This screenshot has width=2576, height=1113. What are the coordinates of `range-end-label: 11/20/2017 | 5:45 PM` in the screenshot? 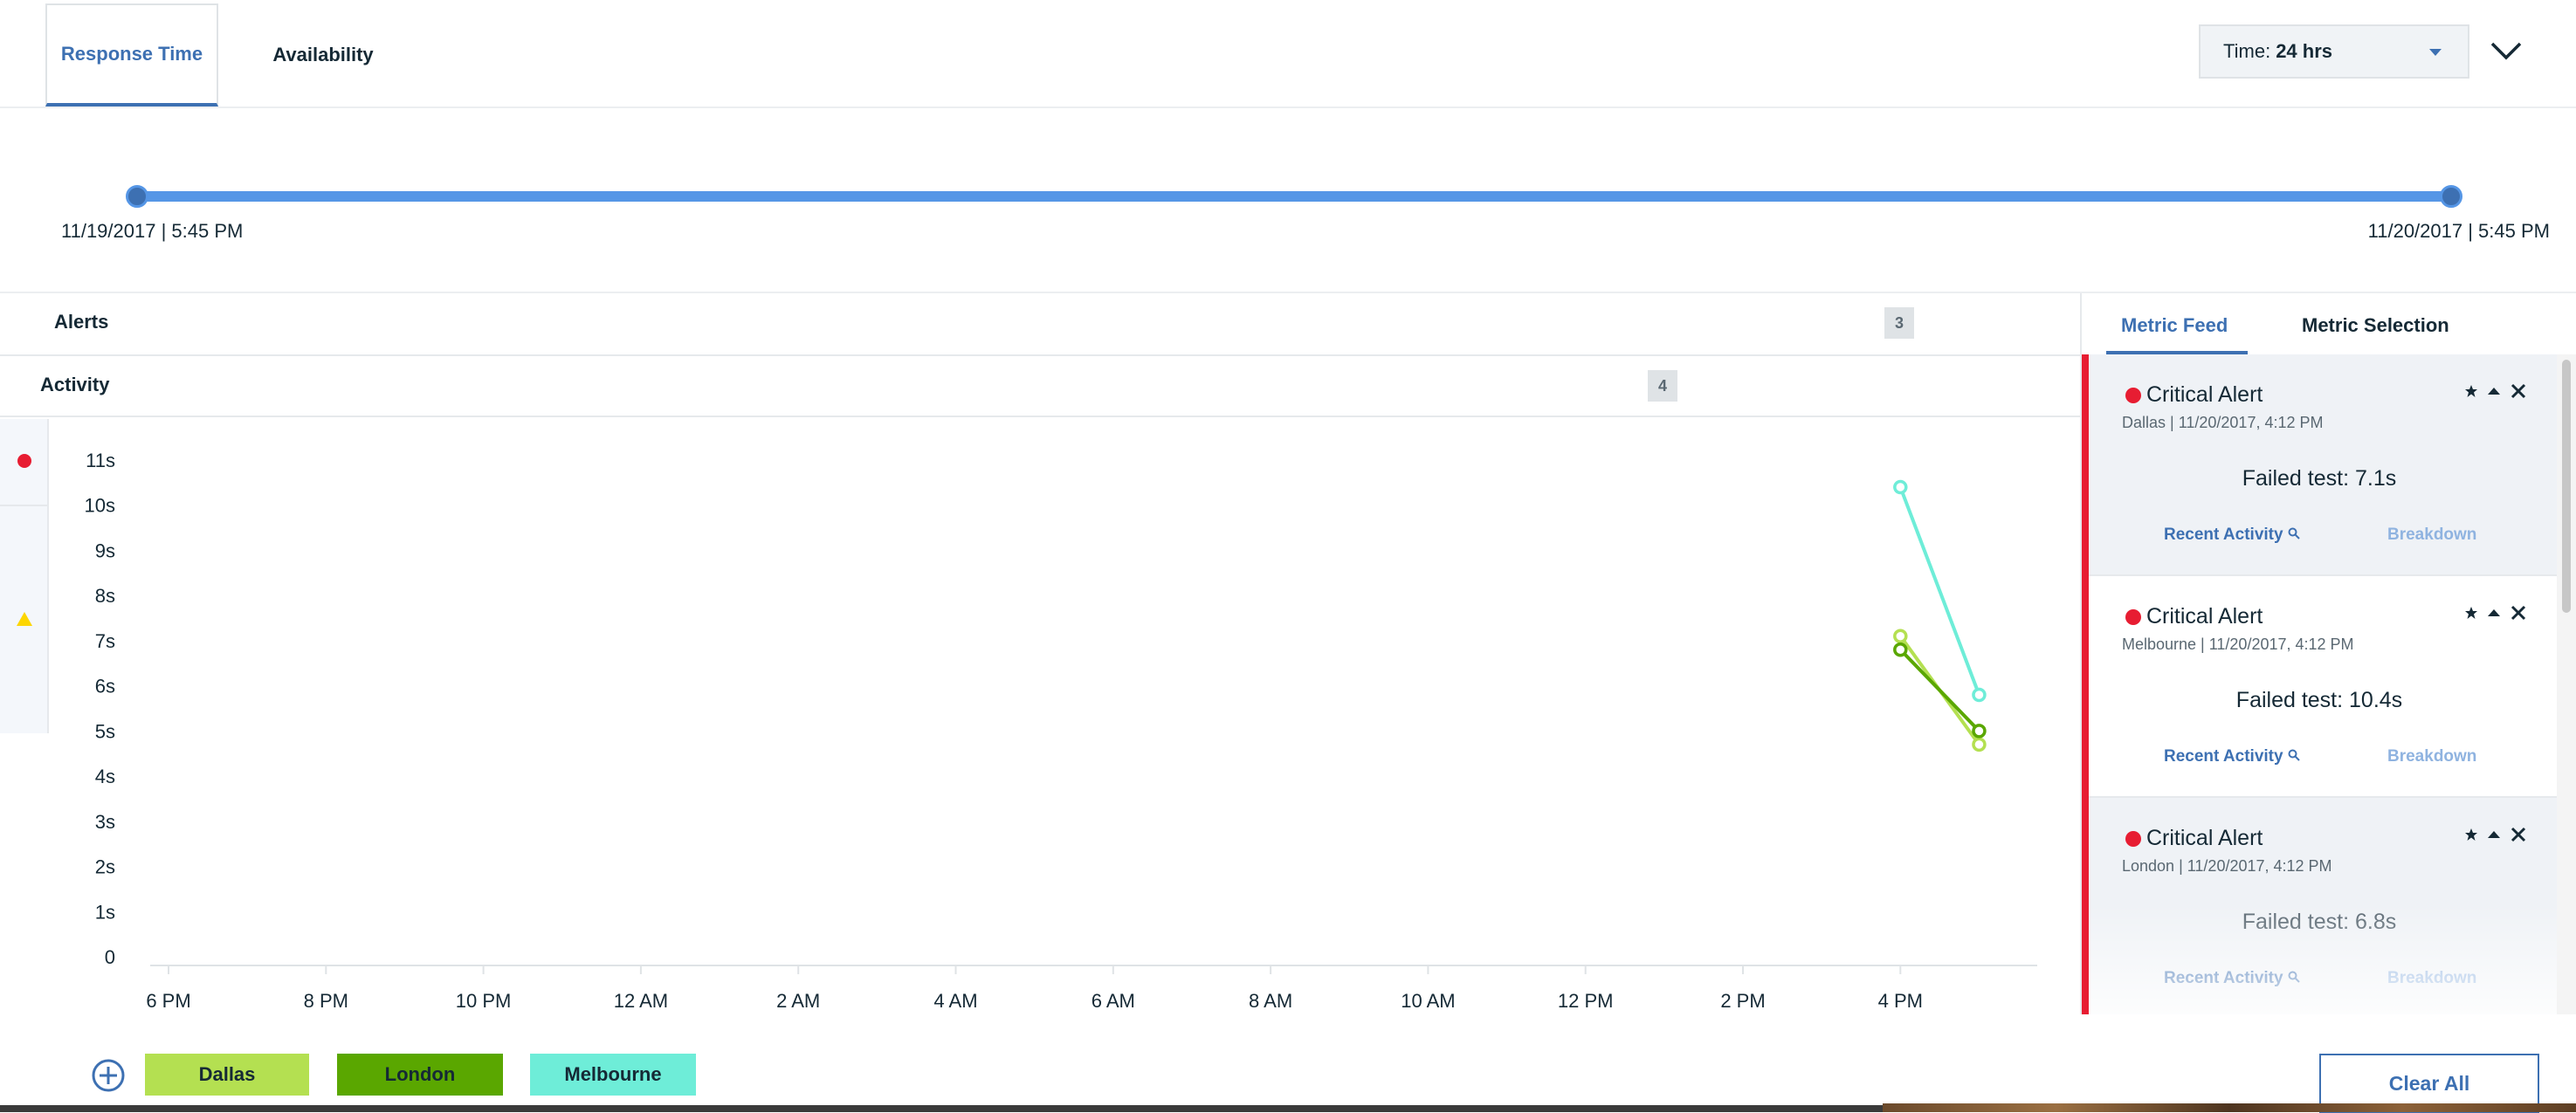 It's located at (2458, 231).